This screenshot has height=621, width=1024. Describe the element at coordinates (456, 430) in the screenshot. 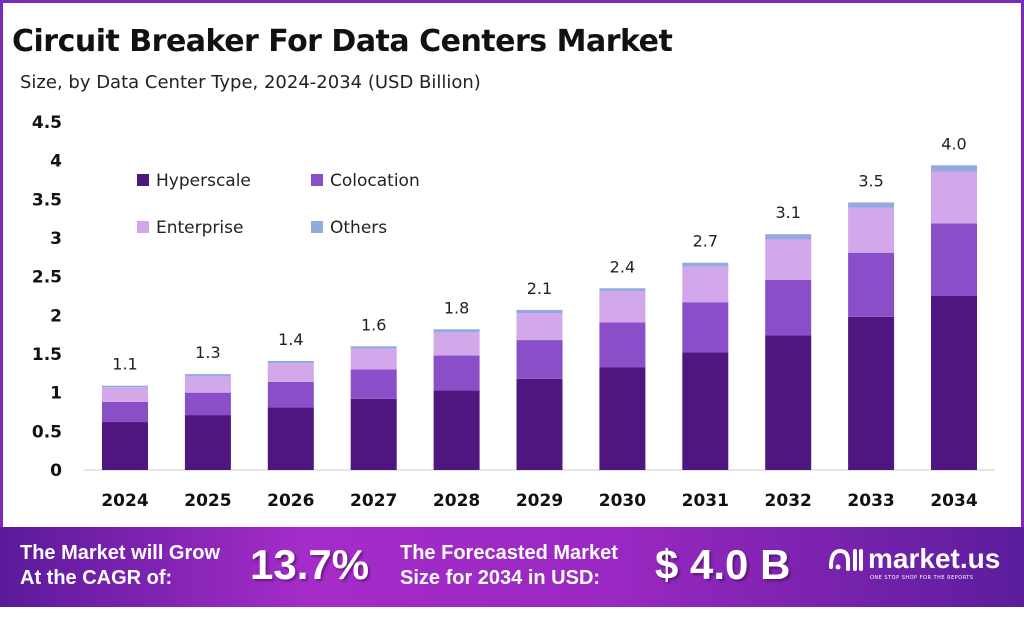

I see `bar-segment-hyperscale-2028` at that location.